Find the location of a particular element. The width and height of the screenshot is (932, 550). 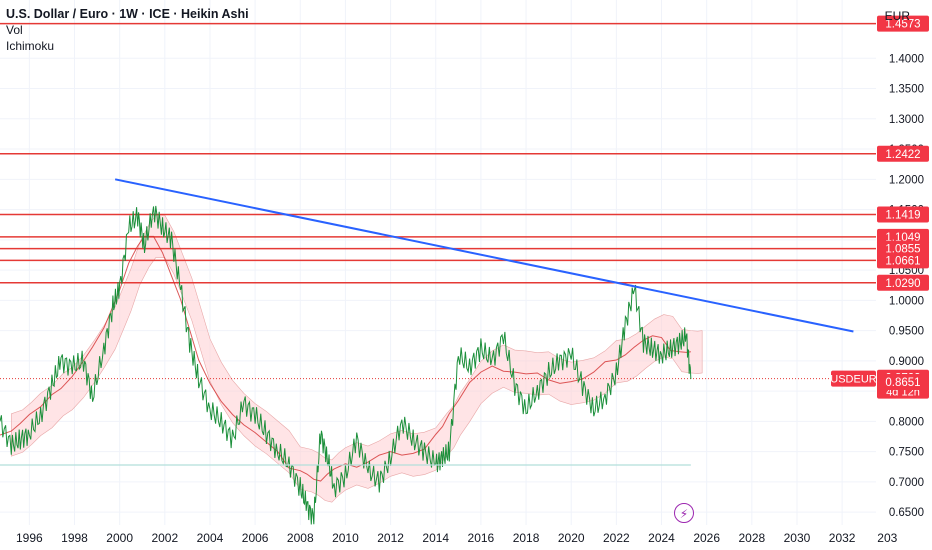

lightning-icon: ⚡ is located at coordinates (684, 513).